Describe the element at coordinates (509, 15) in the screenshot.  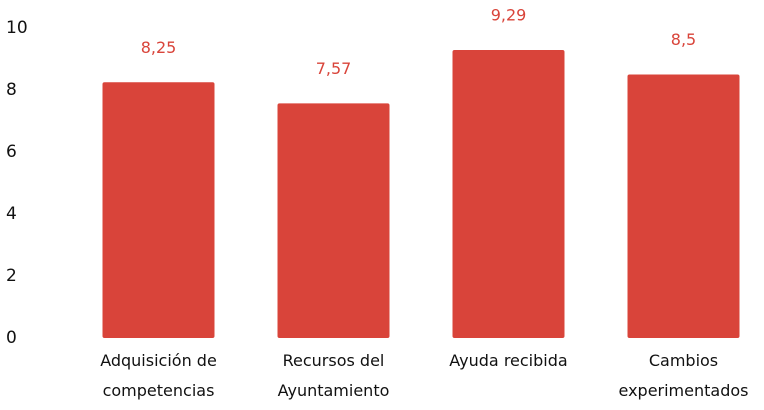
I see `value-label: 9,29` at that location.